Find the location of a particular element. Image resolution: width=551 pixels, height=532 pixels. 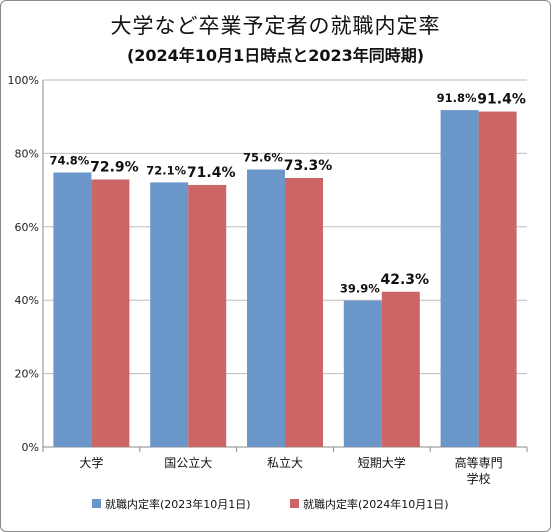

y-tick-label: 20% is located at coordinates (27, 374).